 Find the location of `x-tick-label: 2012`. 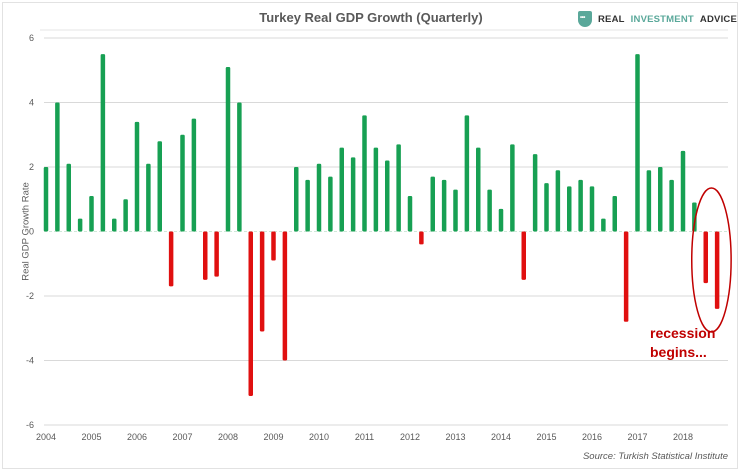

x-tick-label: 2012 is located at coordinates (410, 437).